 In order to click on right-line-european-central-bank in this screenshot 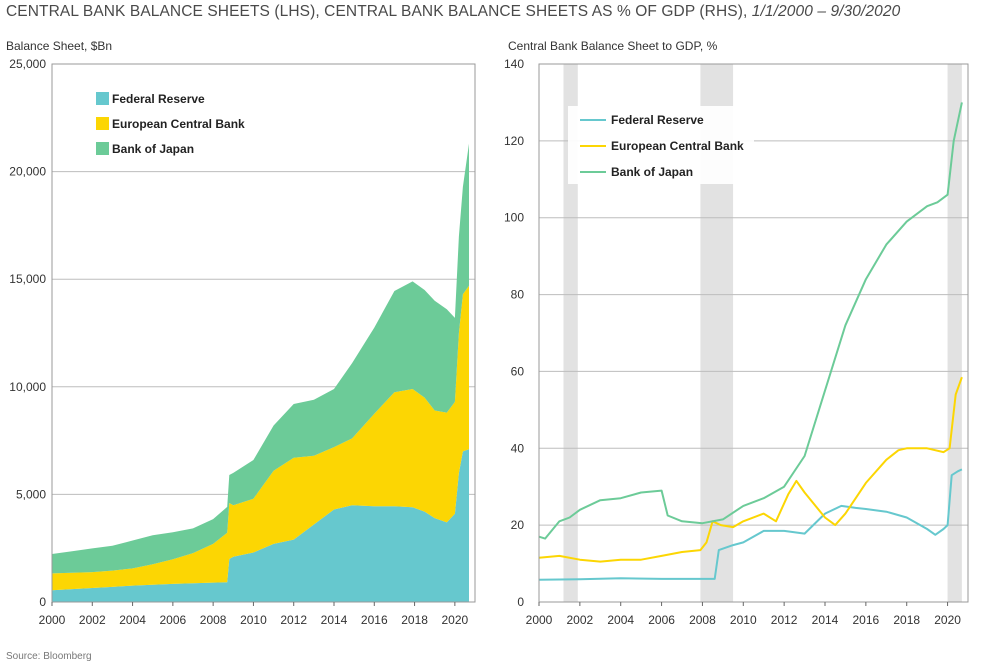, I will do `click(750, 469)`.